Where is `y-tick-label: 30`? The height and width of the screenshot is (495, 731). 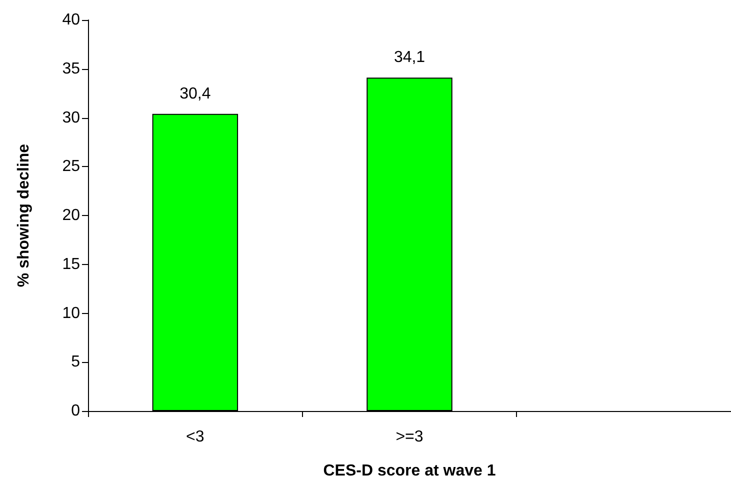
y-tick-label: 30 is located at coordinates (71, 117).